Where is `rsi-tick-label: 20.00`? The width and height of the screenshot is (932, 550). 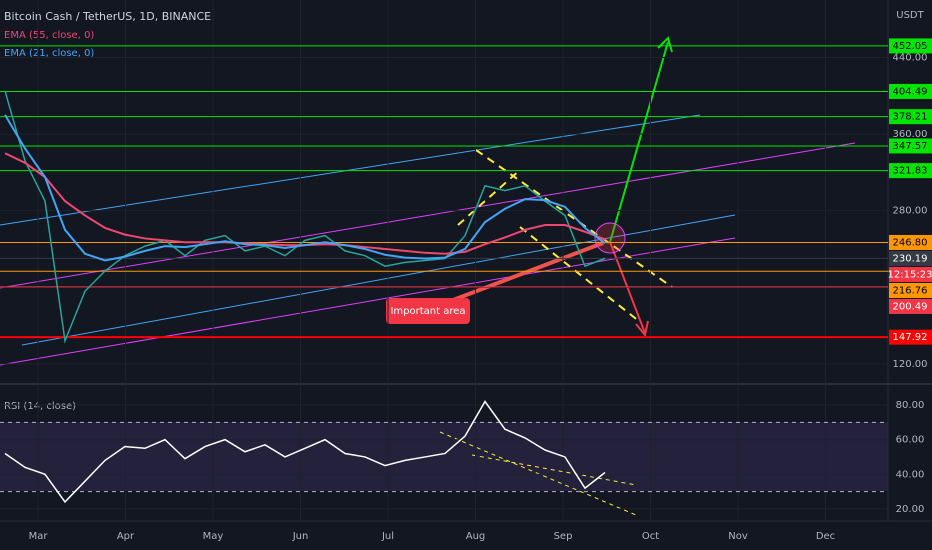
rsi-tick-label: 20.00 is located at coordinates (910, 509).